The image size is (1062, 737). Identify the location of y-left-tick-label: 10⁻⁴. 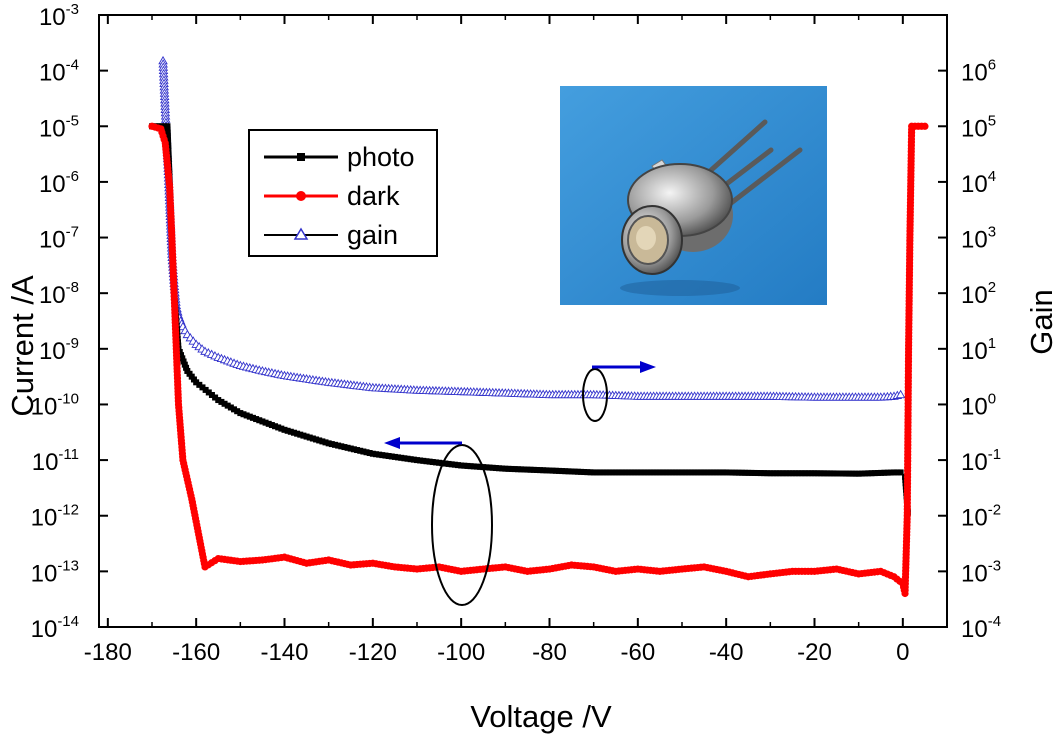
(59, 72).